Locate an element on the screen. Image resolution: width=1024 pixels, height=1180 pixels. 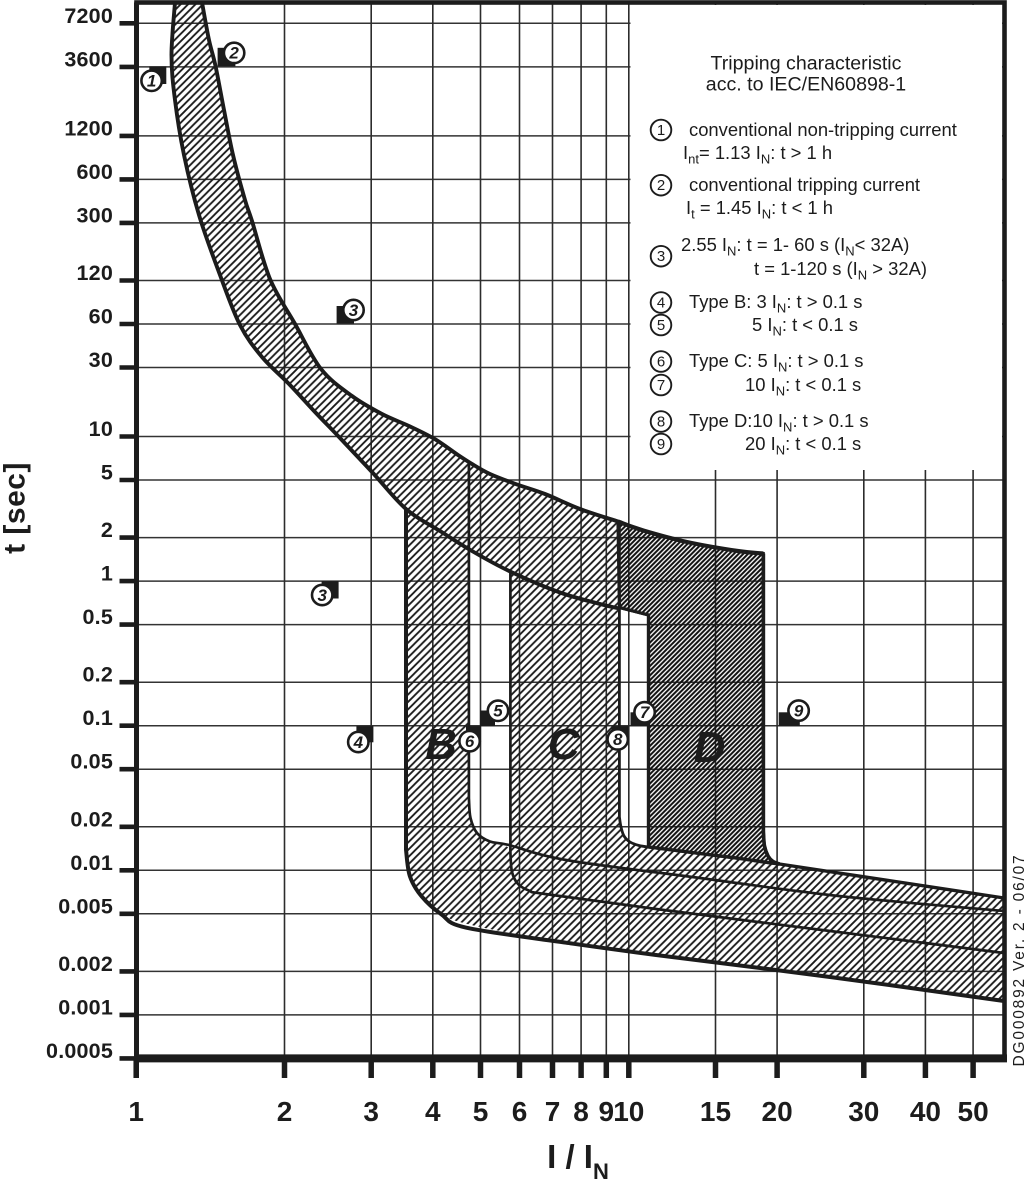
svg-text:2.55 IN​: t = 1- 60 s (IN​< 32: 2.55 IN​: t = 1- 60 s (IN​< 32A) is located at coordinates (795, 246).